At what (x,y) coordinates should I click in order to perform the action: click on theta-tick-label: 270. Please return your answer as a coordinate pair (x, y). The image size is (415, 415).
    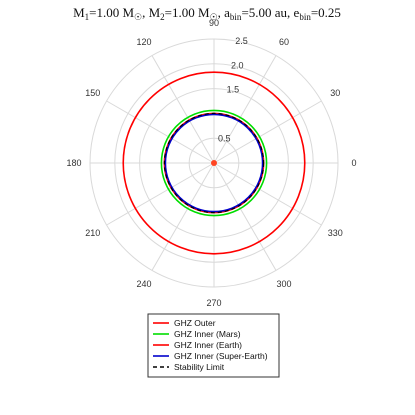
    Looking at the image, I should click on (213, 303).